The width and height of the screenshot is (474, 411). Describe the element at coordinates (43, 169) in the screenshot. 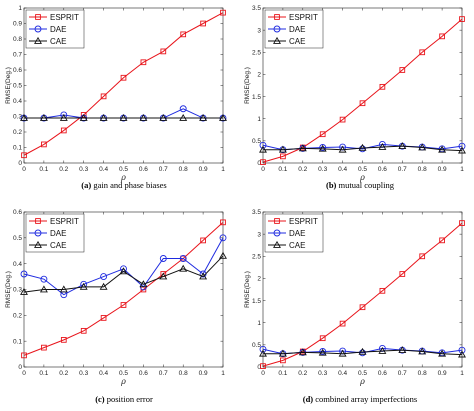

I see `x-tick-label: 0.1` at that location.